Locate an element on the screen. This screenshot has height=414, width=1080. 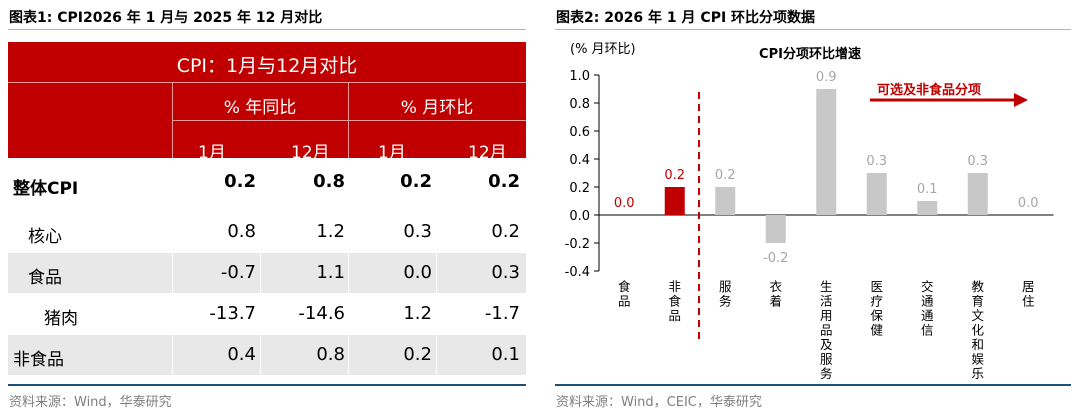
category-label-char: 生 is located at coordinates (826, 286).